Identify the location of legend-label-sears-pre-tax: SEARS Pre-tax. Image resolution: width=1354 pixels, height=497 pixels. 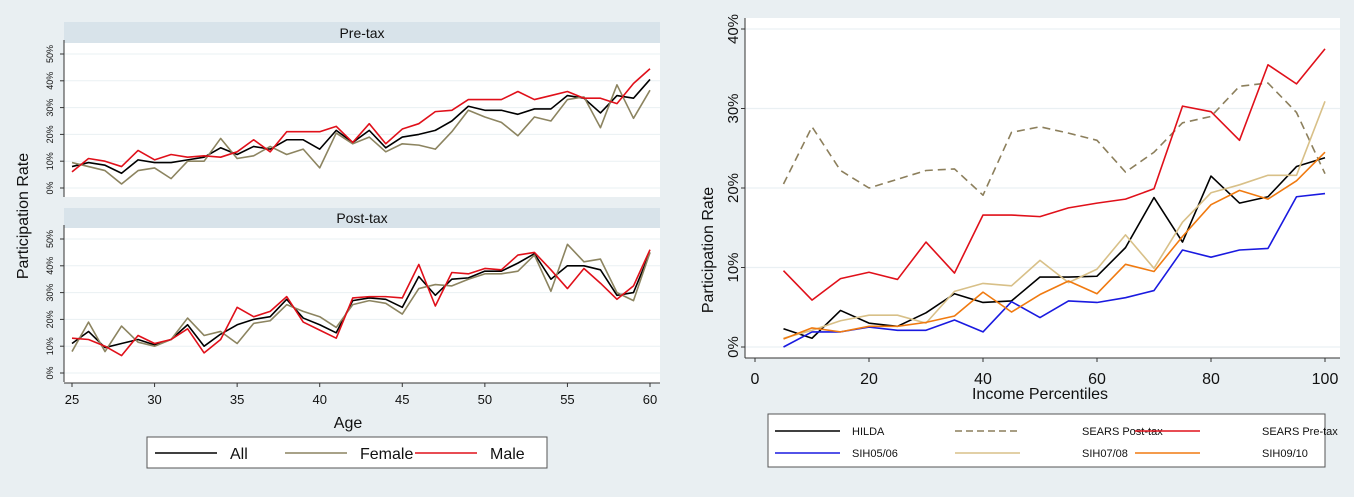
(1300, 432).